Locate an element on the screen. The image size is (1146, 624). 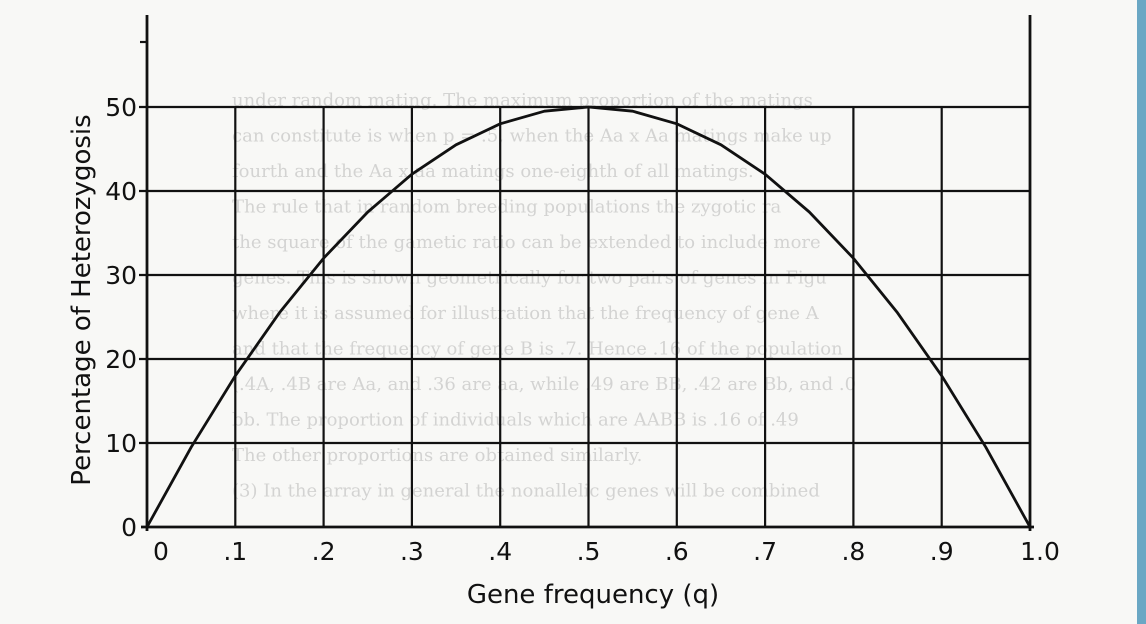
y-axis-ticks: 0 10 20 30 40 50 is located at coordinates (121, 317).